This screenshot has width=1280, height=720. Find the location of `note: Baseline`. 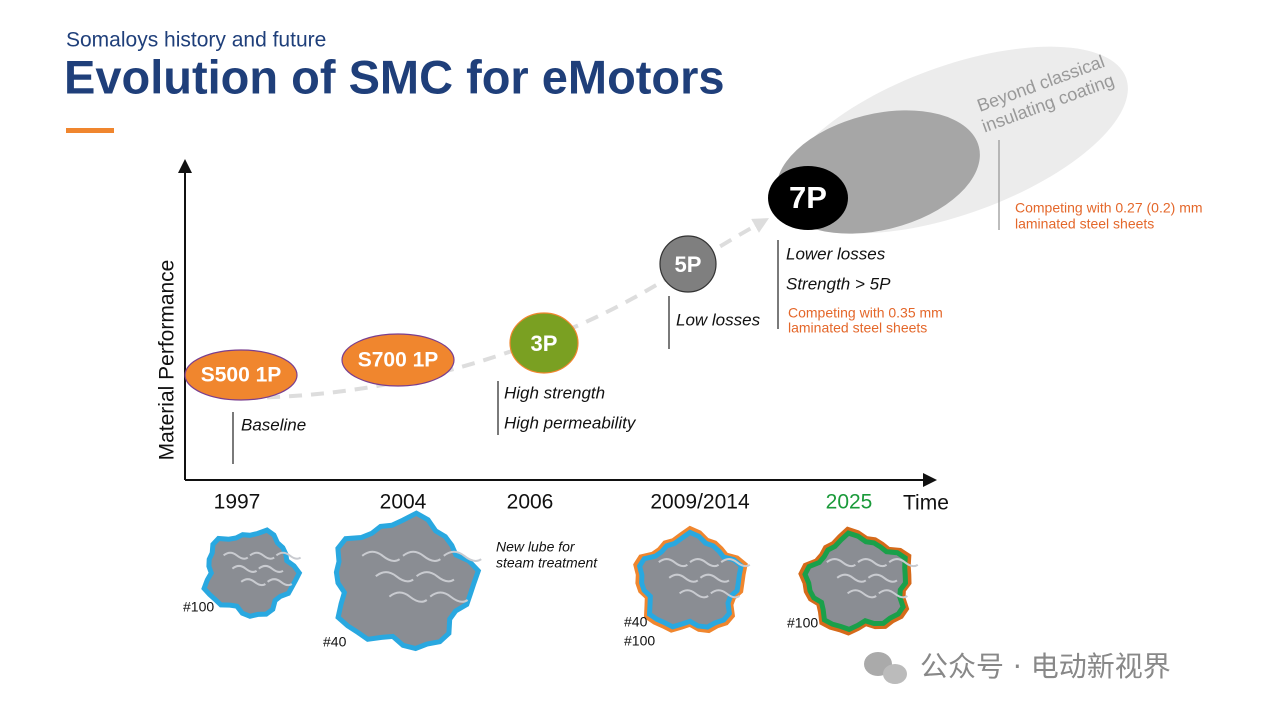

note: Baseline is located at coordinates (273, 424).